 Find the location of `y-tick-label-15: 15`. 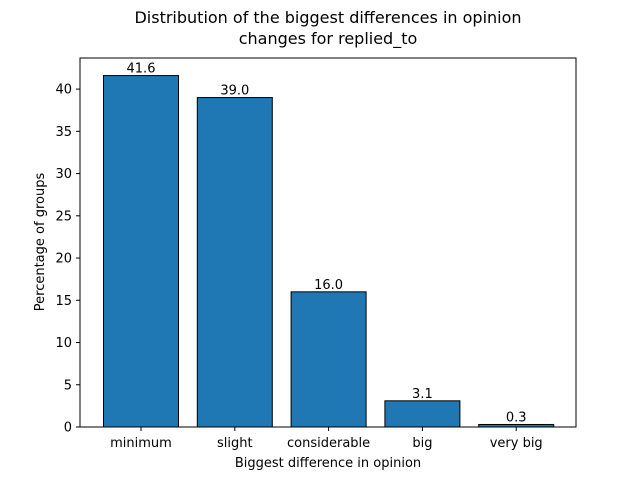

y-tick-label-15: 15 is located at coordinates (63, 301).